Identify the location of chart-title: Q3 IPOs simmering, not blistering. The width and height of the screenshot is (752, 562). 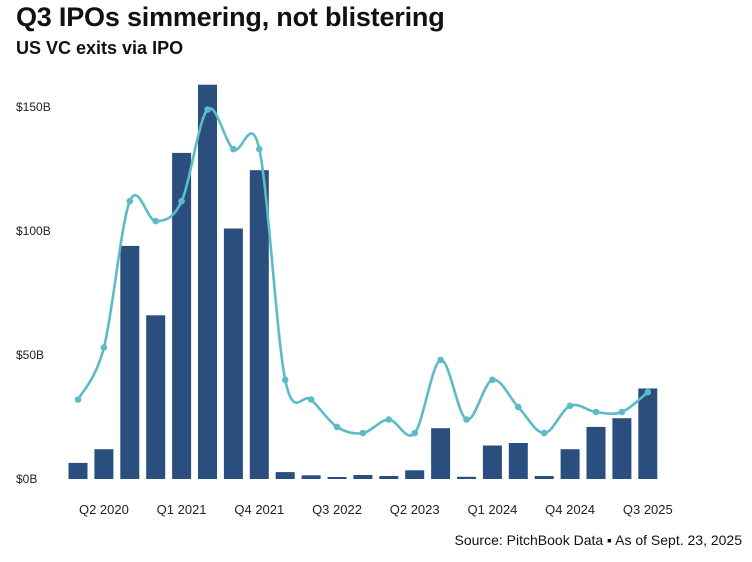
(230, 17).